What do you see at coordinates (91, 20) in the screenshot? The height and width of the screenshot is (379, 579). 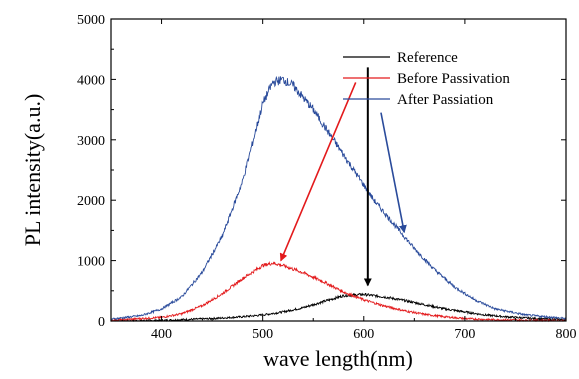 I see `y-tick-label: 5000` at bounding box center [91, 20].